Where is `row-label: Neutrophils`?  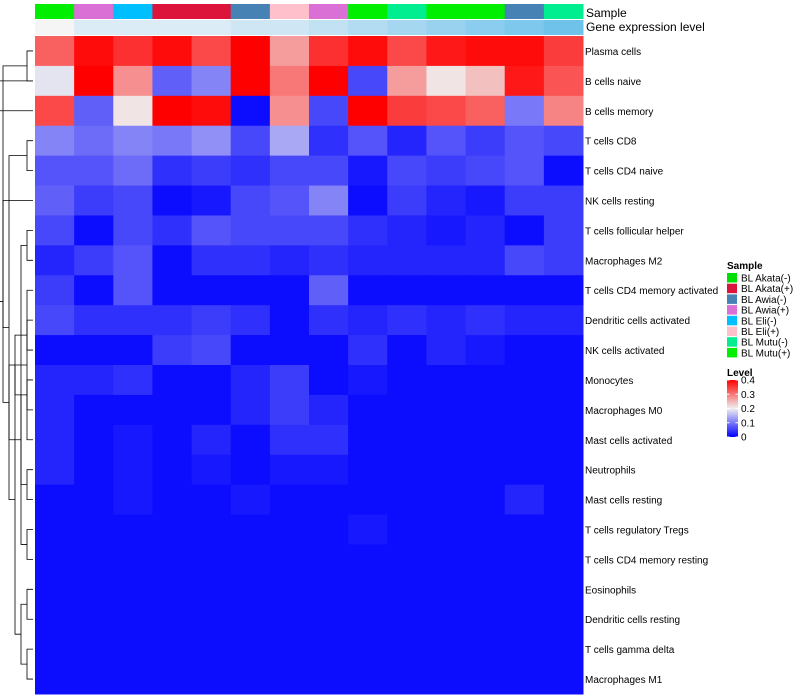 row-label: Neutrophils is located at coordinates (610, 471).